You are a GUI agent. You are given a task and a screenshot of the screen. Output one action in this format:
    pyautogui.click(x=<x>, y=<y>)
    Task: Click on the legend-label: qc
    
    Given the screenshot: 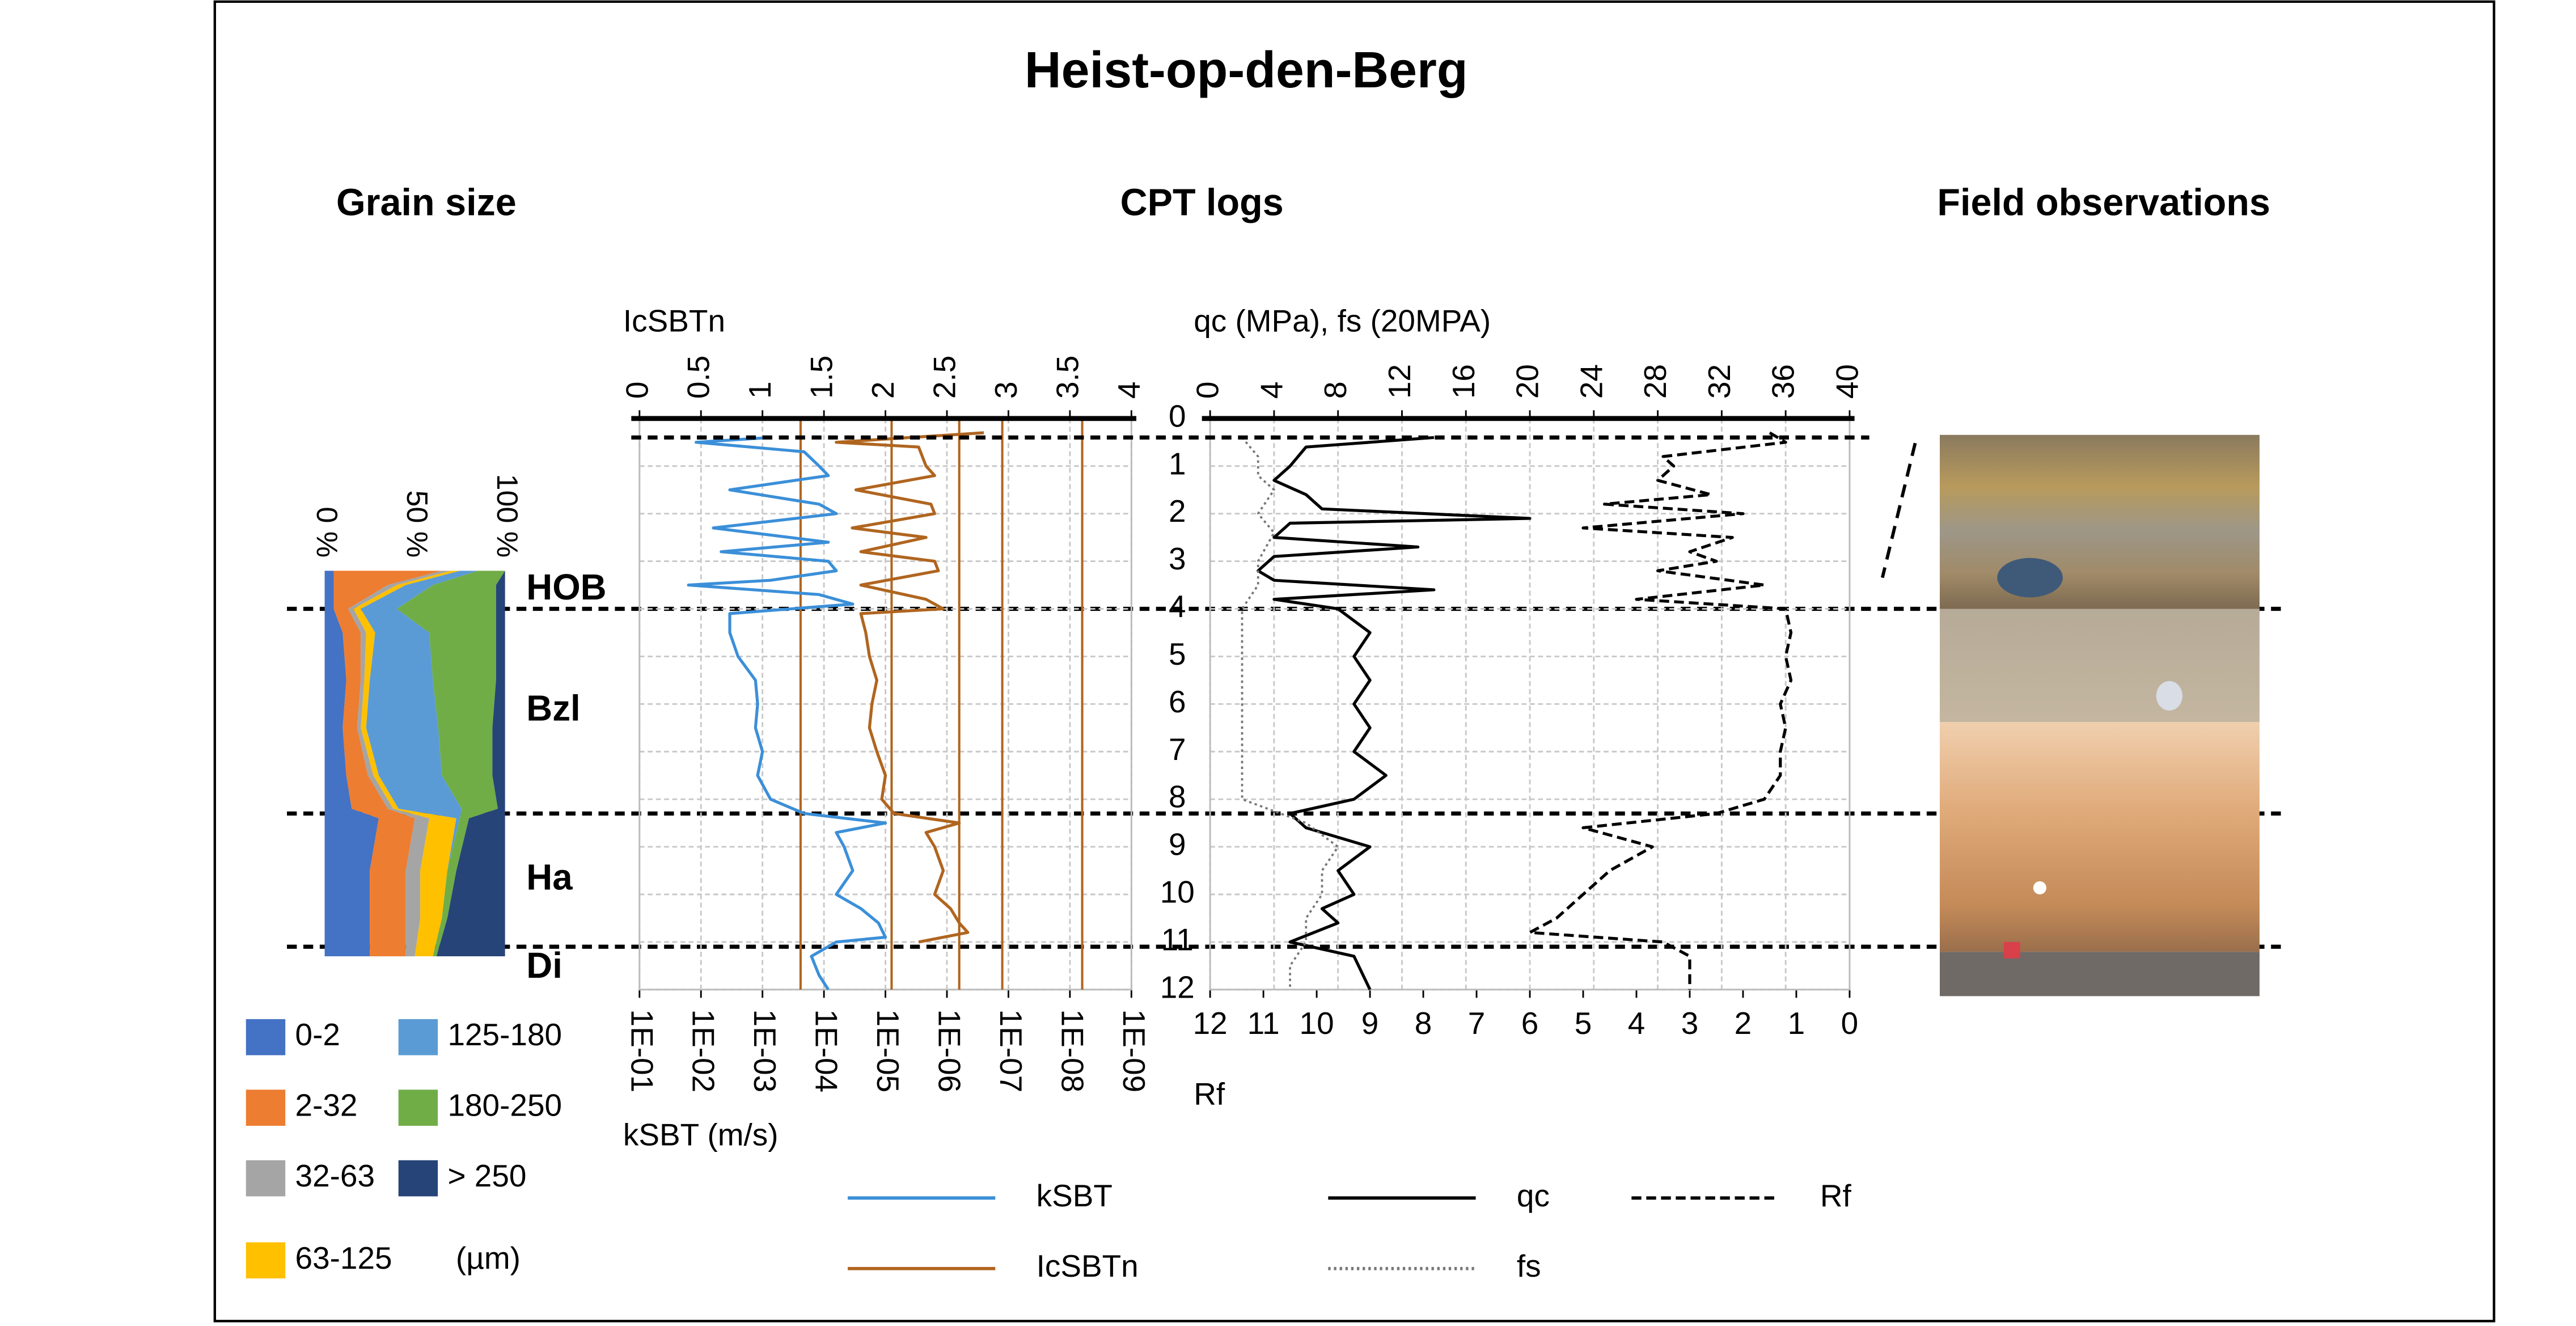 What is the action you would take?
    pyautogui.click(x=1533, y=1195)
    